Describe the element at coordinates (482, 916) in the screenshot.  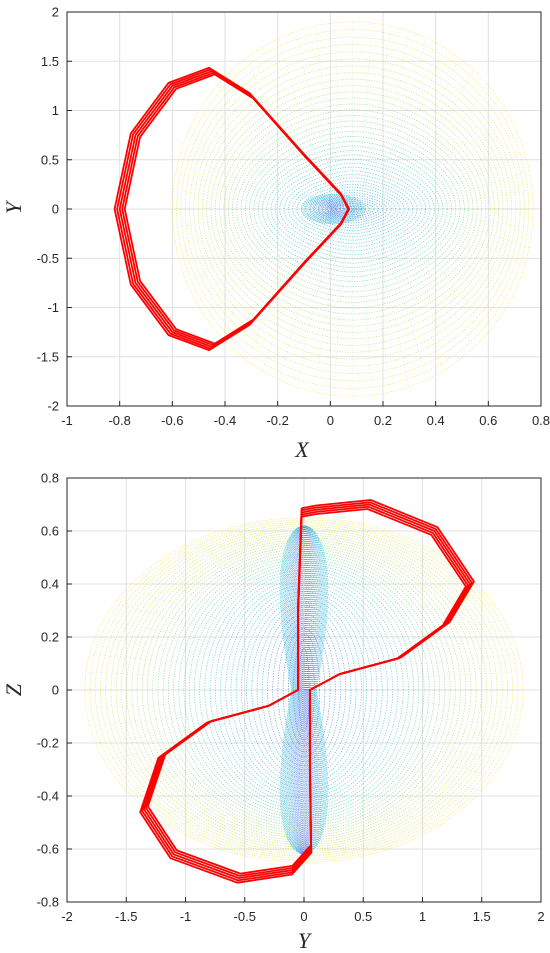
I see `x-tick-label: 1.5` at that location.